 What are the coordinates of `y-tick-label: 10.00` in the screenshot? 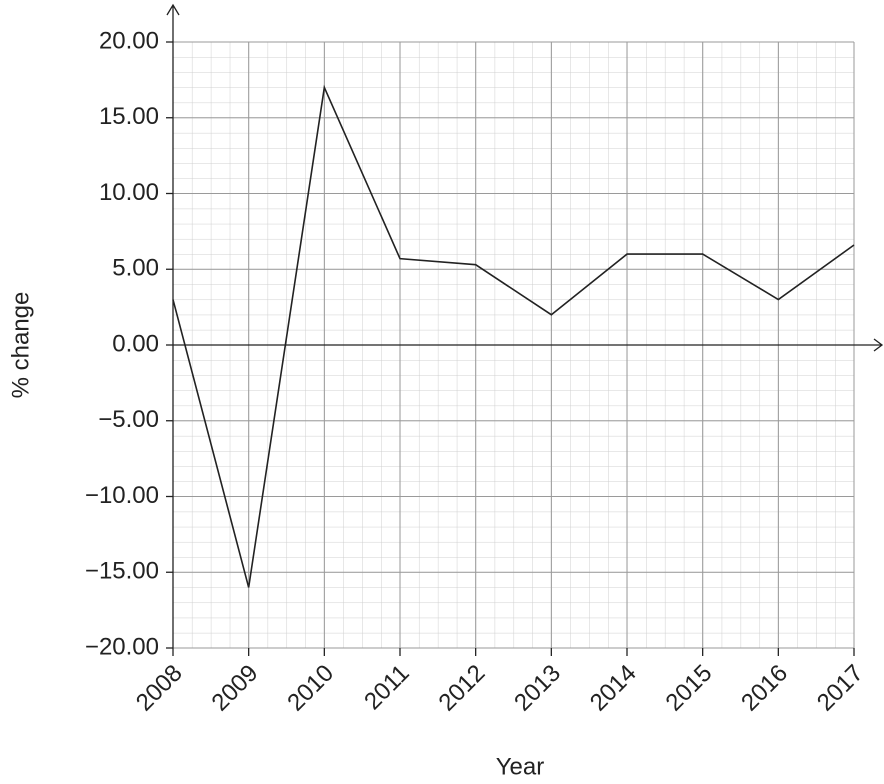 It's located at (129, 192).